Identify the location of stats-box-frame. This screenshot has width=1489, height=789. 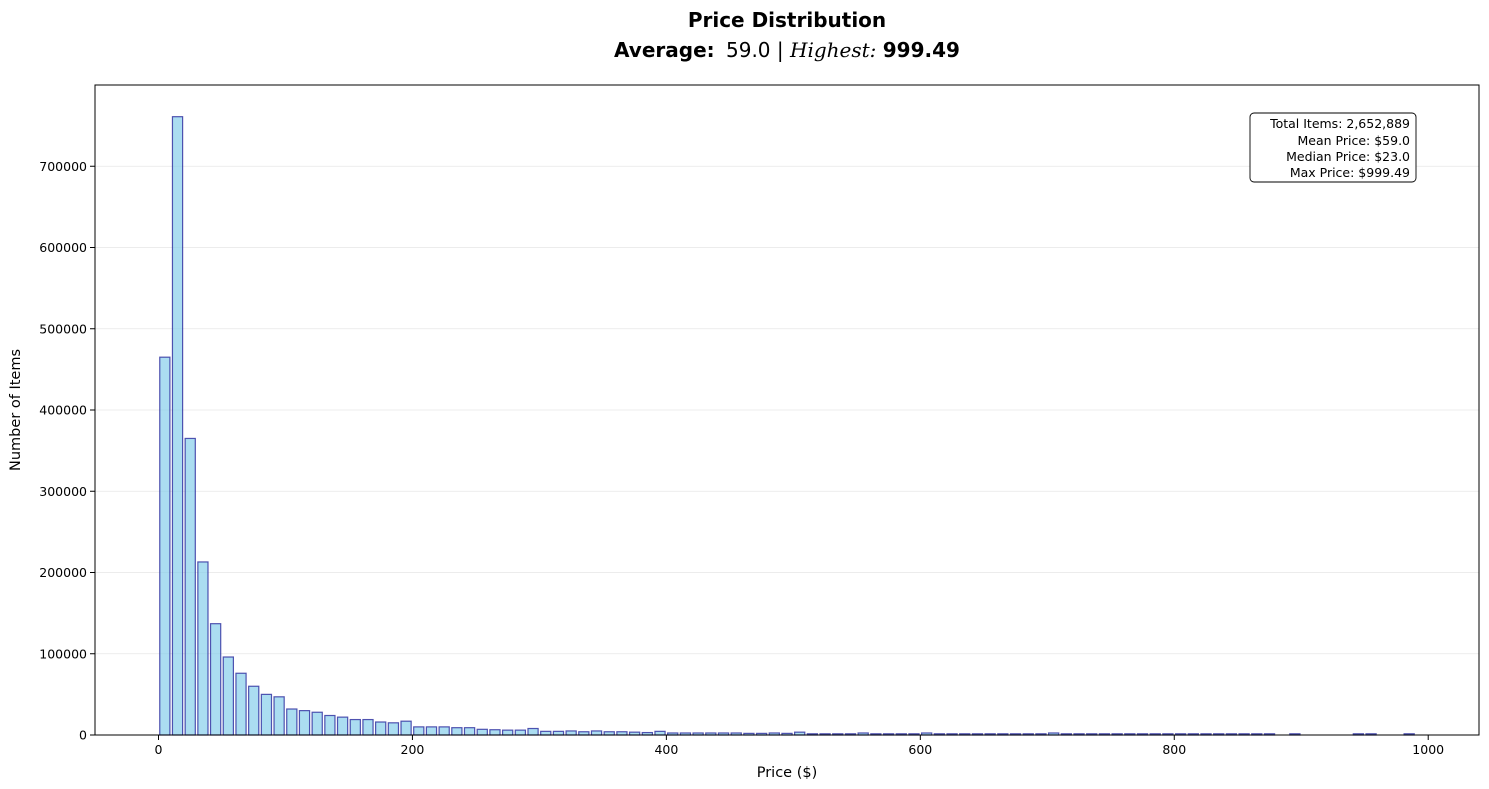
(1333, 147).